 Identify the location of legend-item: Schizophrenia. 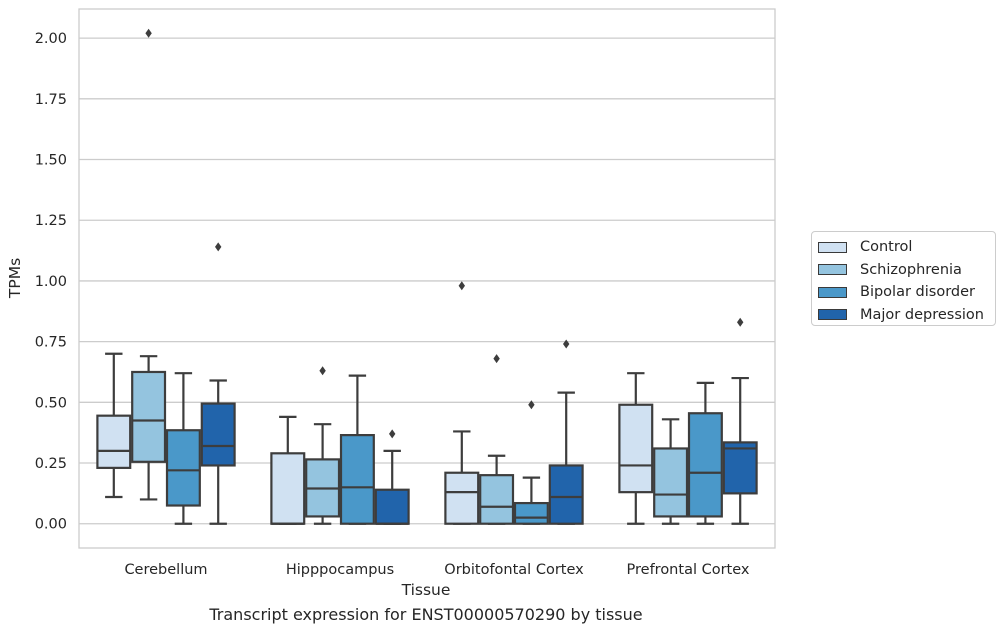
(906, 270).